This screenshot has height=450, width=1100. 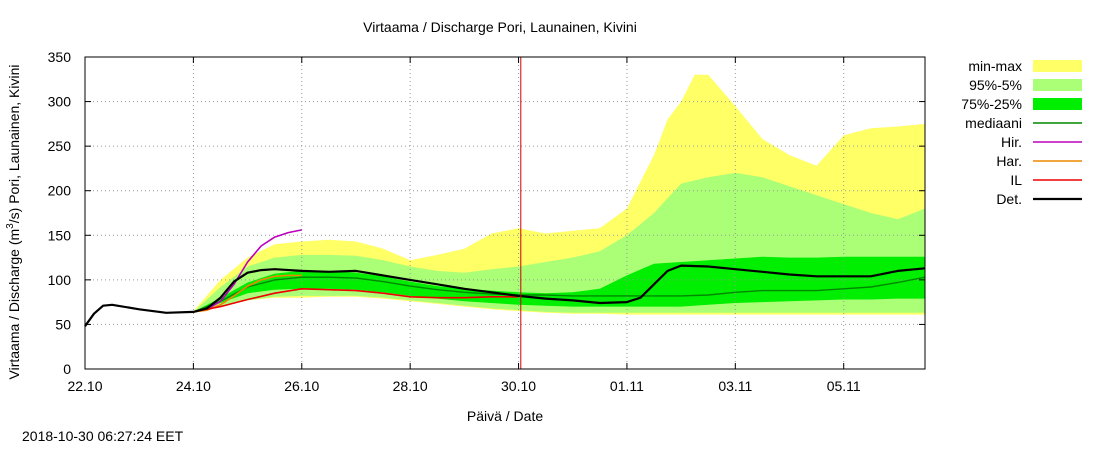 I want to click on legend-label: mediaani, so click(x=993, y=123).